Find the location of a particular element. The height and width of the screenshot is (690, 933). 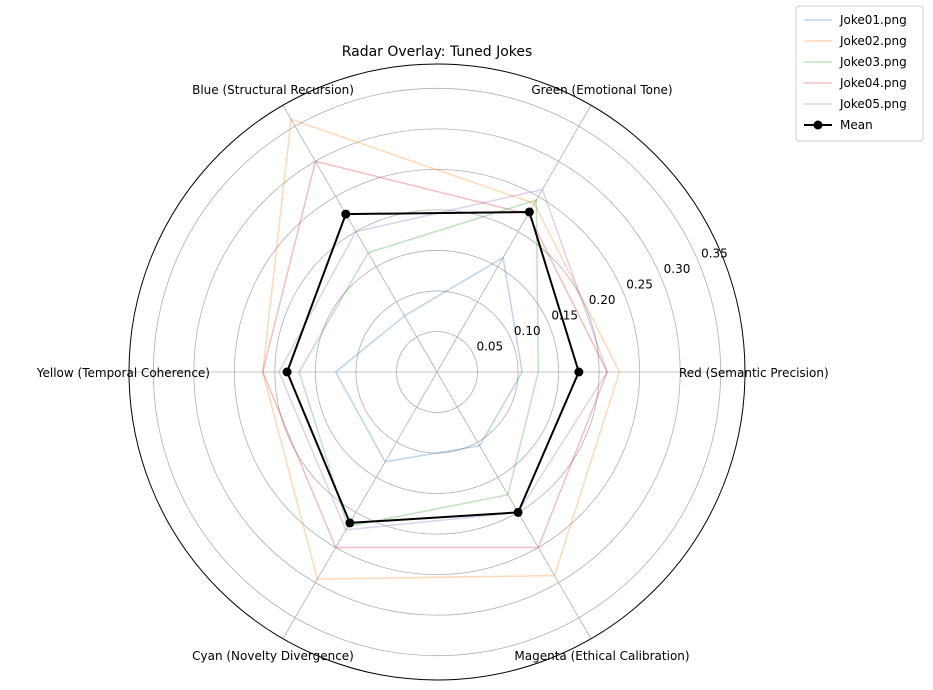

axis-label: Red (Semantic Precision) is located at coordinates (754, 373).